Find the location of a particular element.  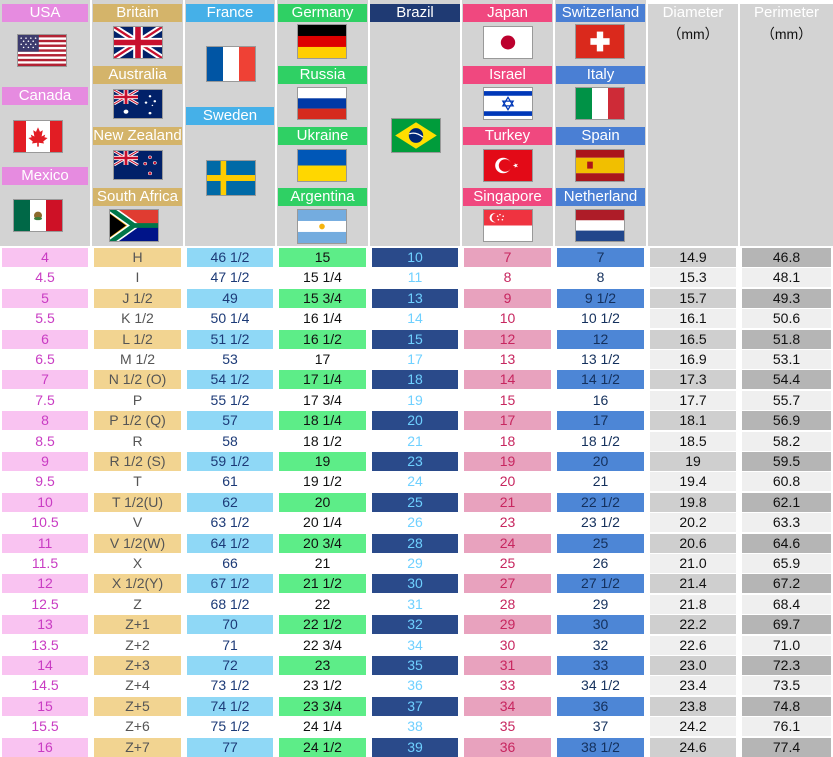

germany-size-cell: 19 1/2 is located at coordinates (322, 482).